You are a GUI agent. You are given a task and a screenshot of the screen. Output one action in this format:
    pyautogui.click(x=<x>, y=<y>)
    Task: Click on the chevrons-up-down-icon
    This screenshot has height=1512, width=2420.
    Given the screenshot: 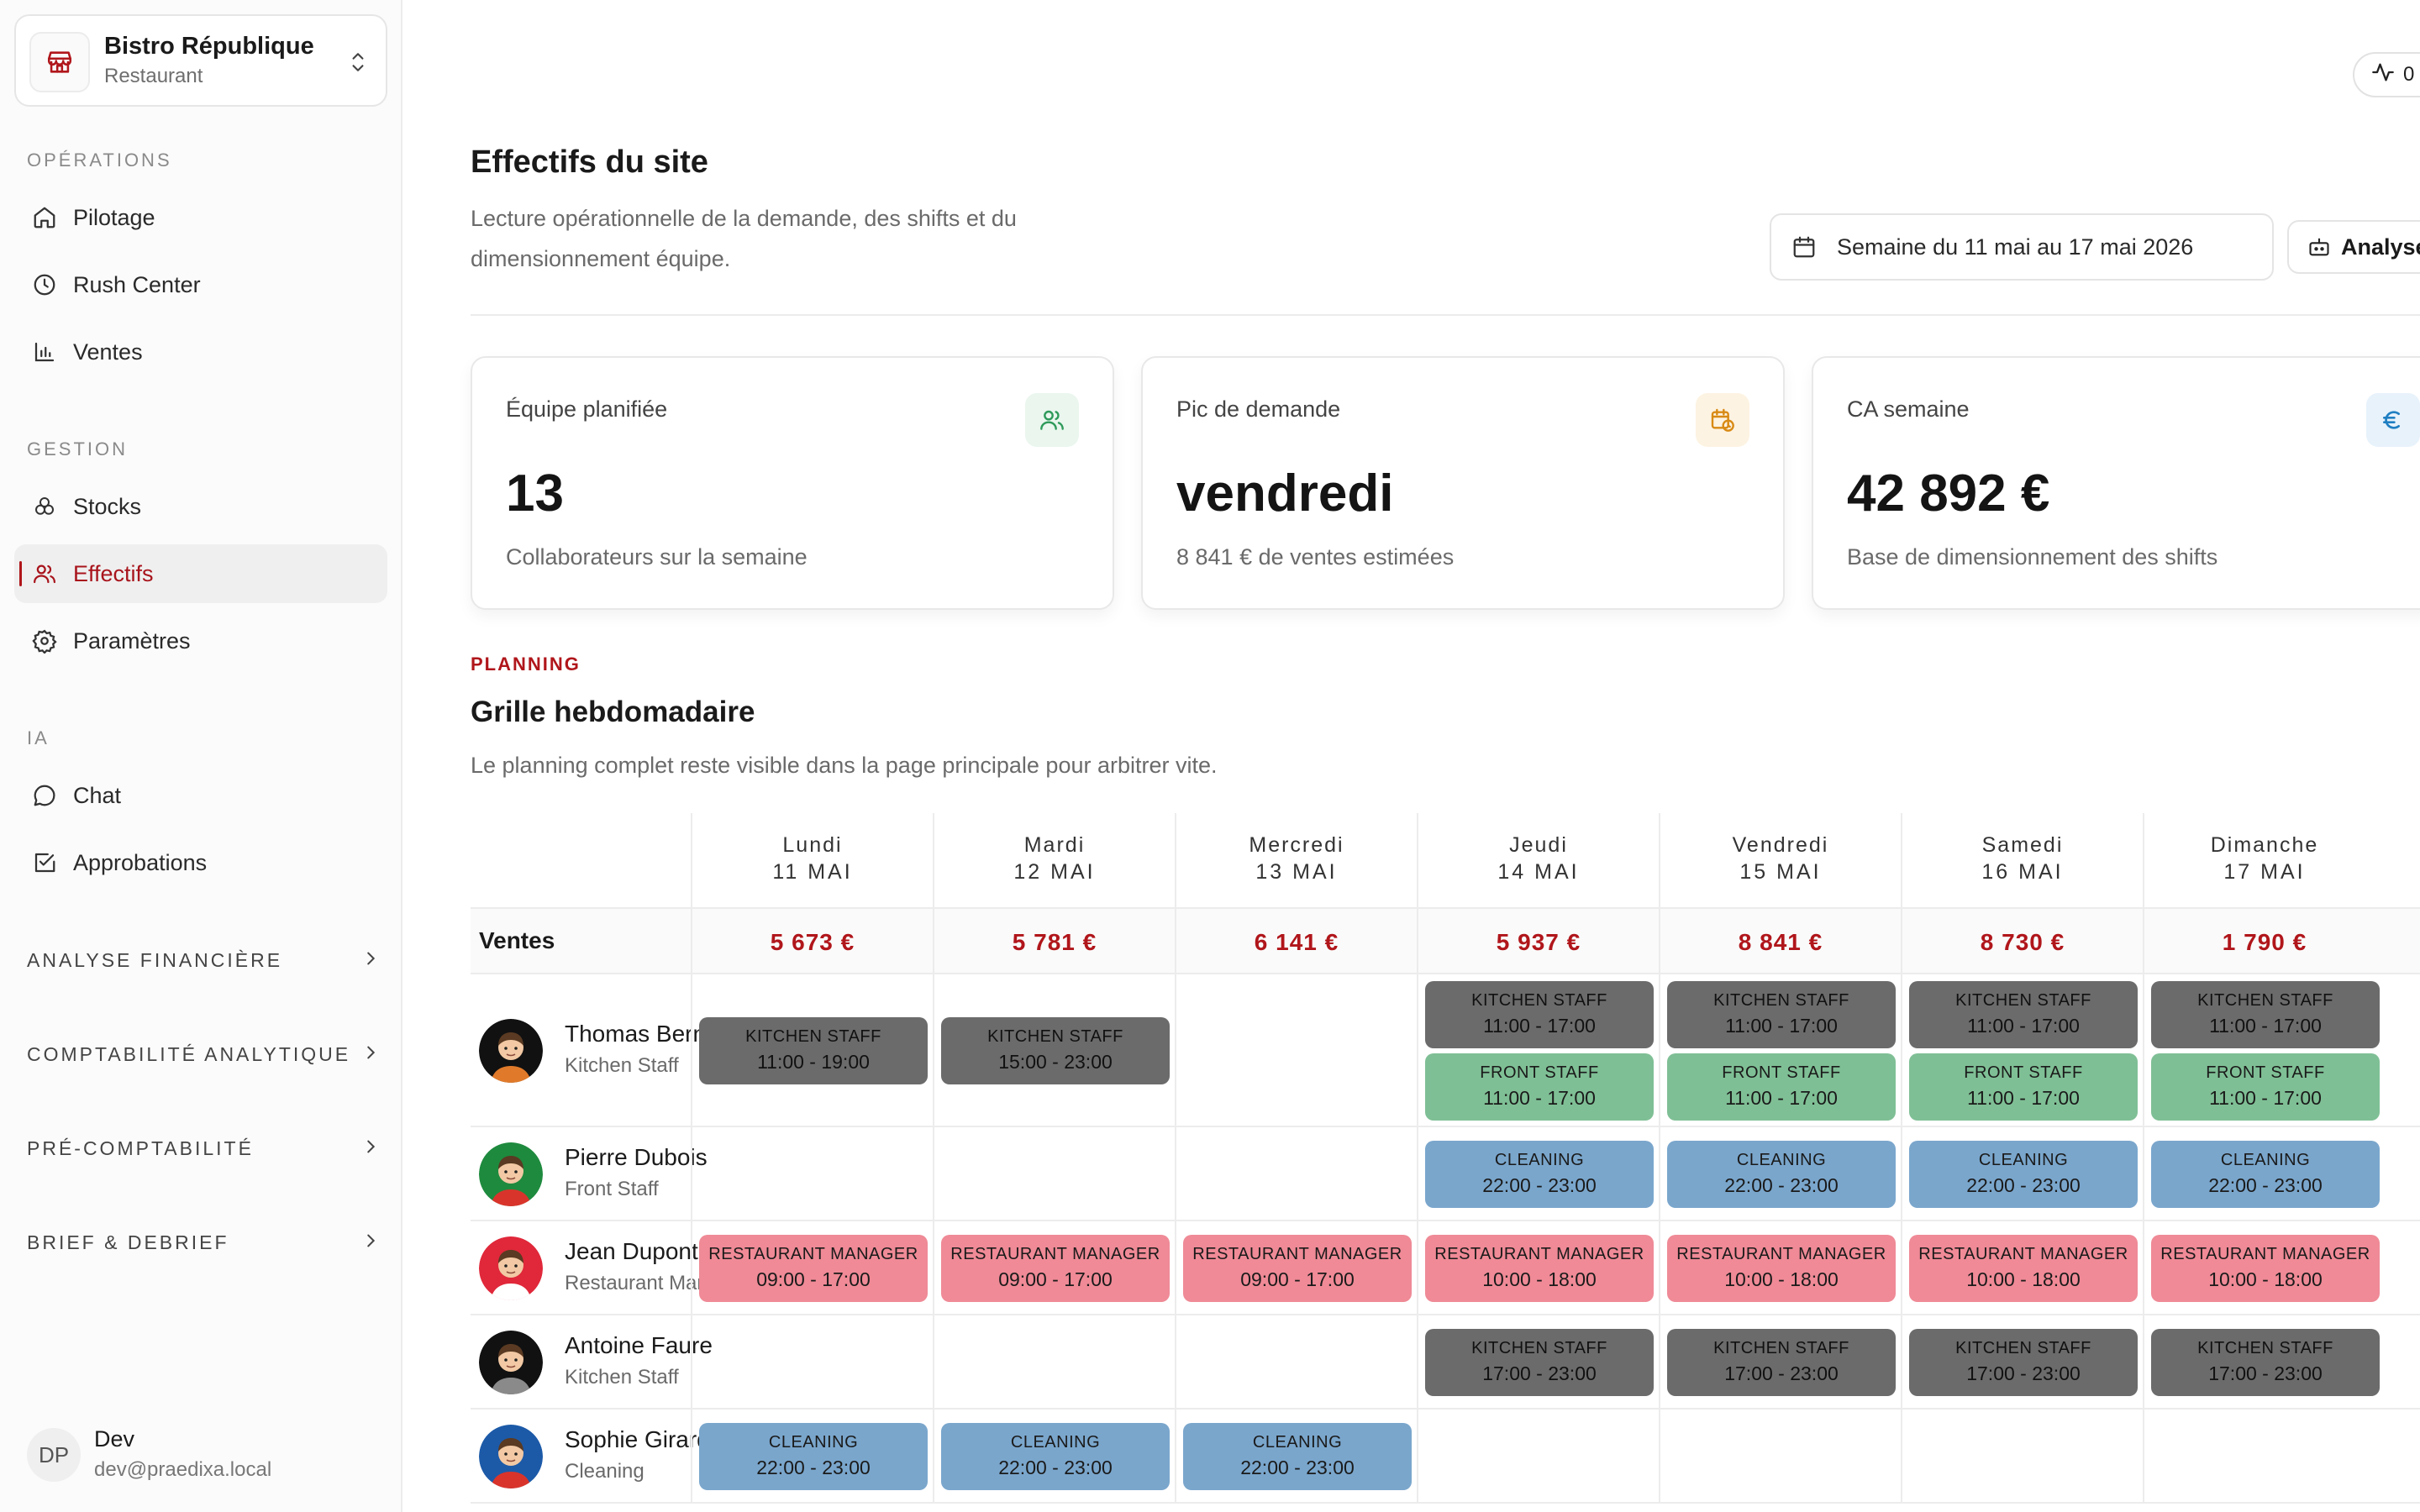 What is the action you would take?
    pyautogui.click(x=358, y=64)
    